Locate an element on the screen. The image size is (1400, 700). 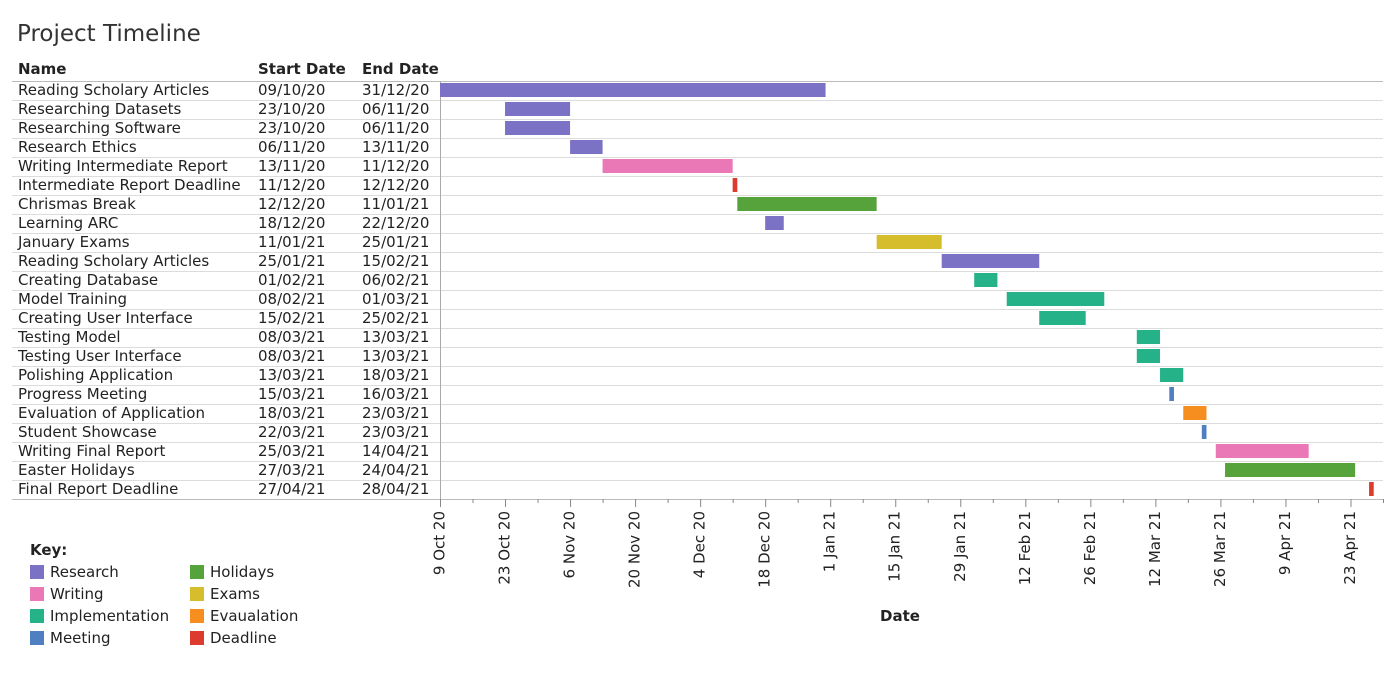
chart-title: Project Timeline is located at coordinates (109, 34).